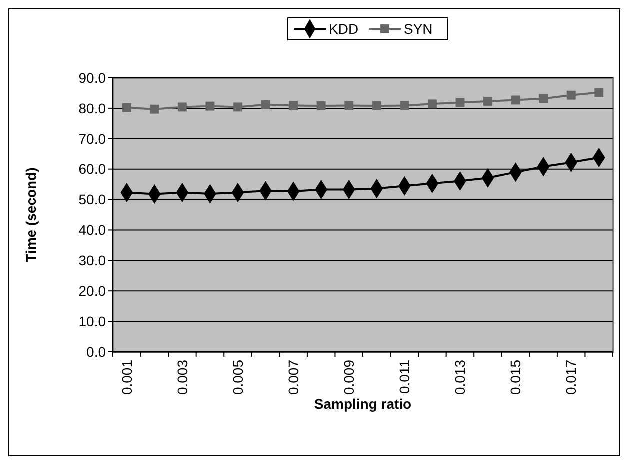 This screenshot has height=466, width=629. Describe the element at coordinates (418, 28) in the screenshot. I see `legend-label: SYN` at that location.